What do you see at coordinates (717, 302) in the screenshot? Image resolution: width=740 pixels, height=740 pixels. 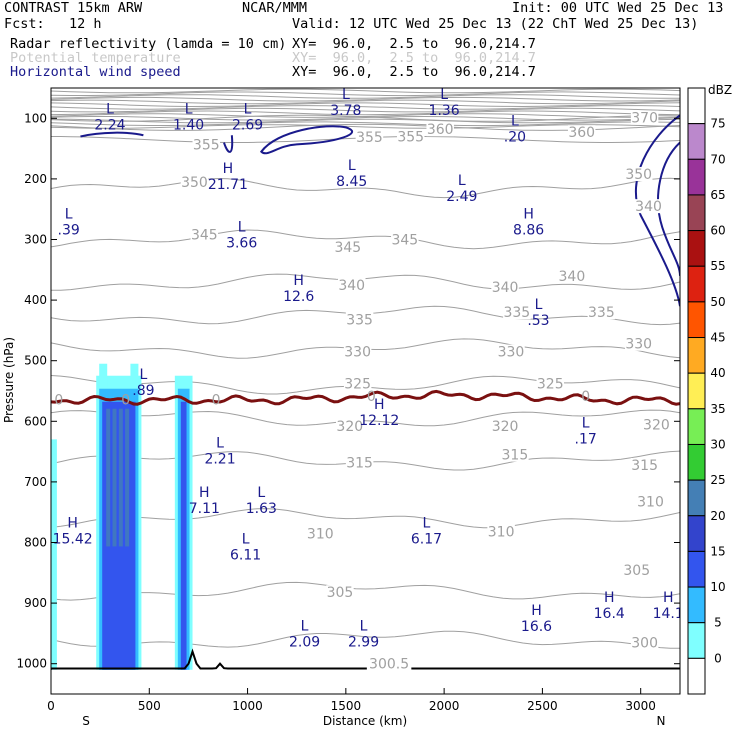 I see `colorbar-label: 50` at bounding box center [717, 302].